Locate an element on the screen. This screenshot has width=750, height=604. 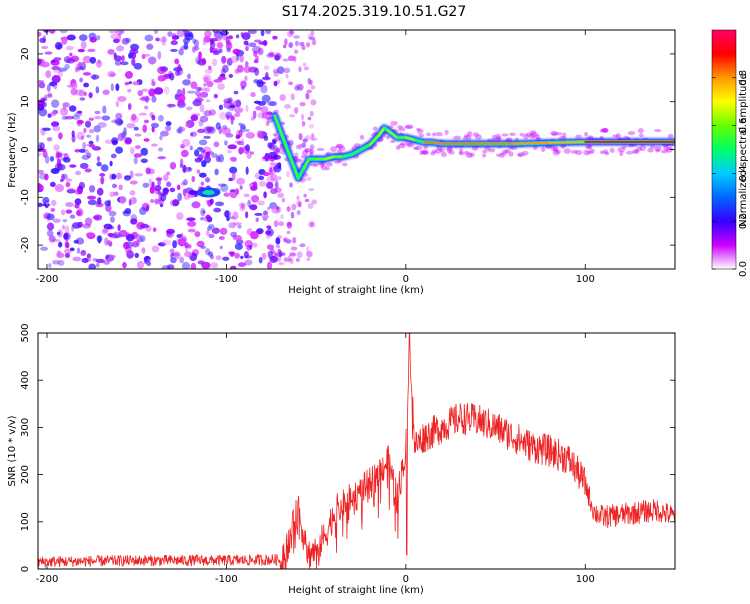
chart-title: S174.2025.319.10.51.G27 is located at coordinates (374, 12).